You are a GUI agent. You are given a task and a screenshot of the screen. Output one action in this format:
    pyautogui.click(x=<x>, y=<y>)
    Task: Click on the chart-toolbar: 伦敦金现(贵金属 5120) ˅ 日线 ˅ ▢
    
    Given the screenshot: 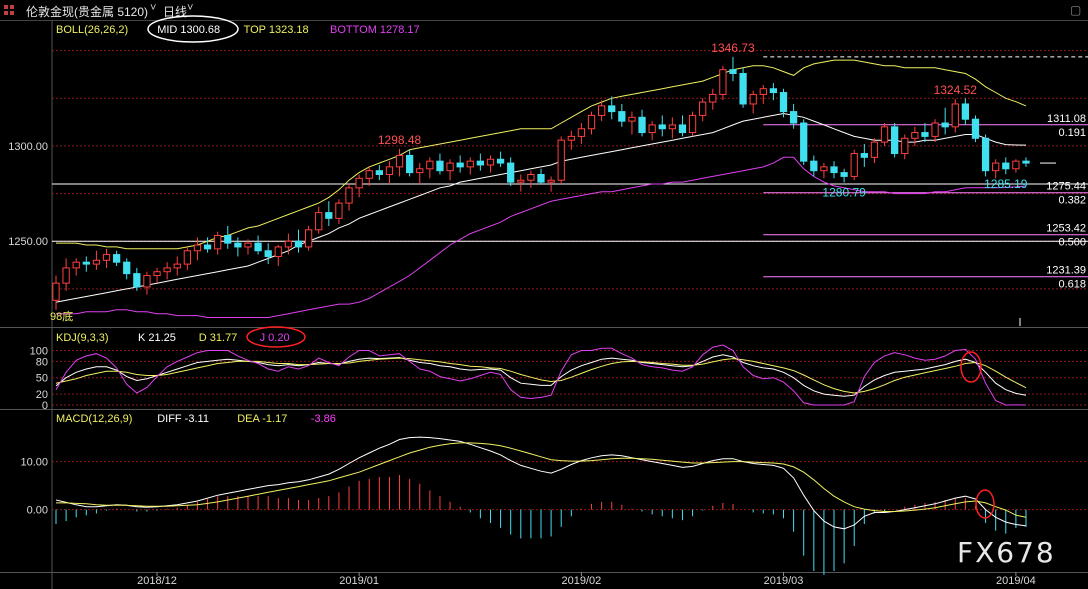 What is the action you would take?
    pyautogui.click(x=544, y=10)
    